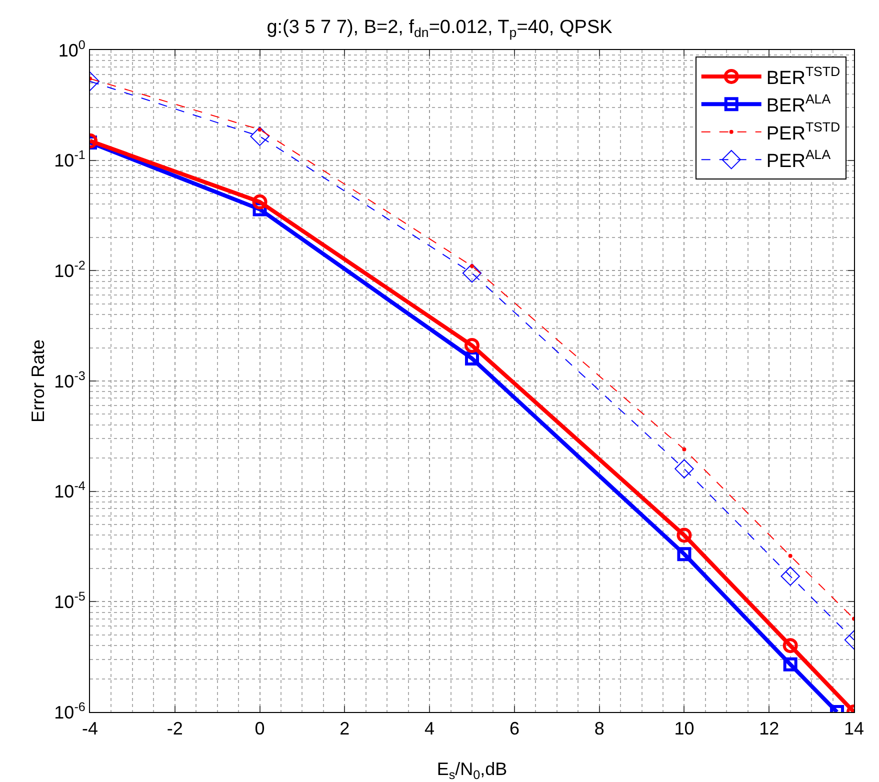 The height and width of the screenshot is (782, 879). Describe the element at coordinates (429, 728) in the screenshot. I see `x-tick-label: 4` at that location.